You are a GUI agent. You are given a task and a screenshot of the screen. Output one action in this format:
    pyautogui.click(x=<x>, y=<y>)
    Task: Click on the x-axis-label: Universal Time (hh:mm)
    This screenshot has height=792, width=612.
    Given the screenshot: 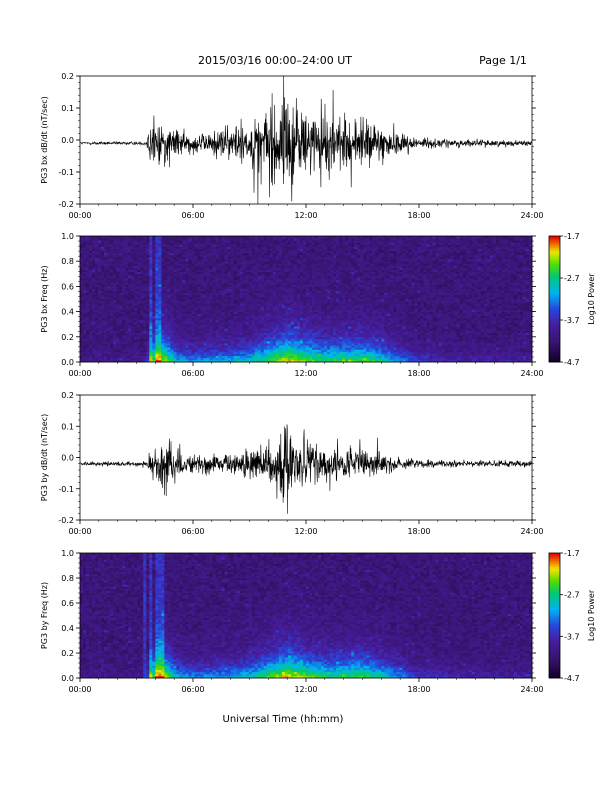 What is the action you would take?
    pyautogui.click(x=283, y=719)
    